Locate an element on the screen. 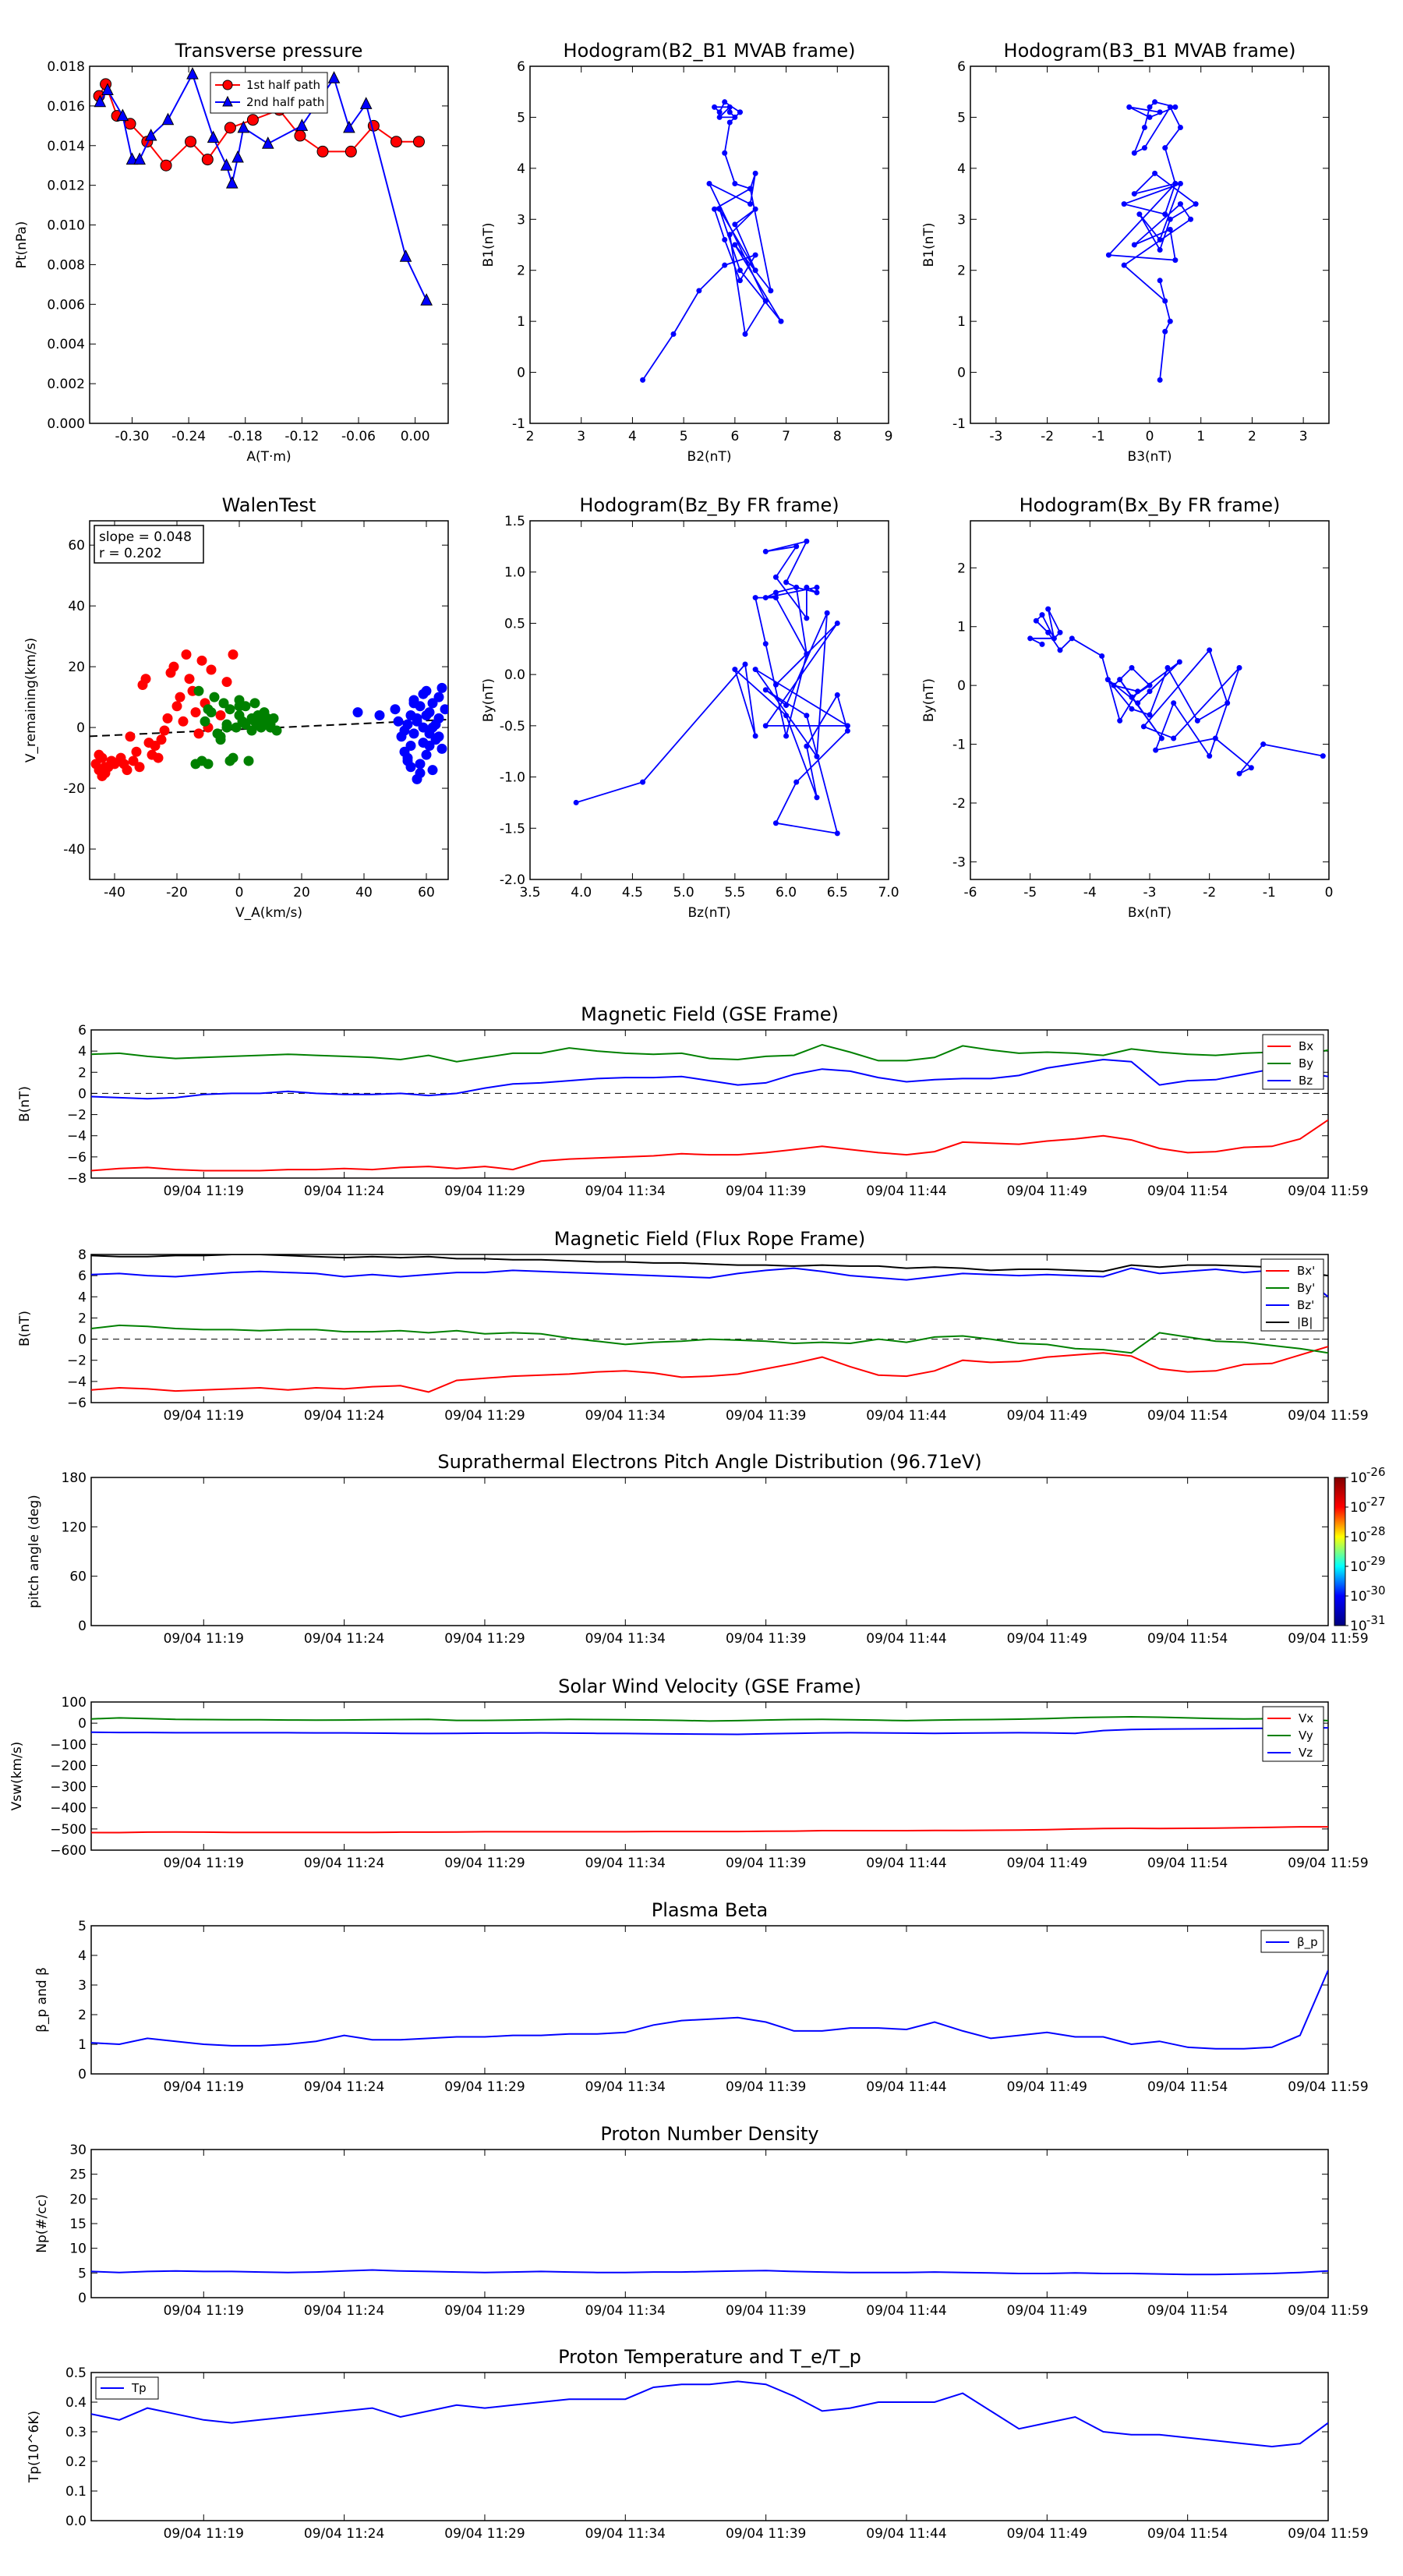 This screenshot has width=1403, height=2576. y-tick-label: -2 is located at coordinates (959, 804).